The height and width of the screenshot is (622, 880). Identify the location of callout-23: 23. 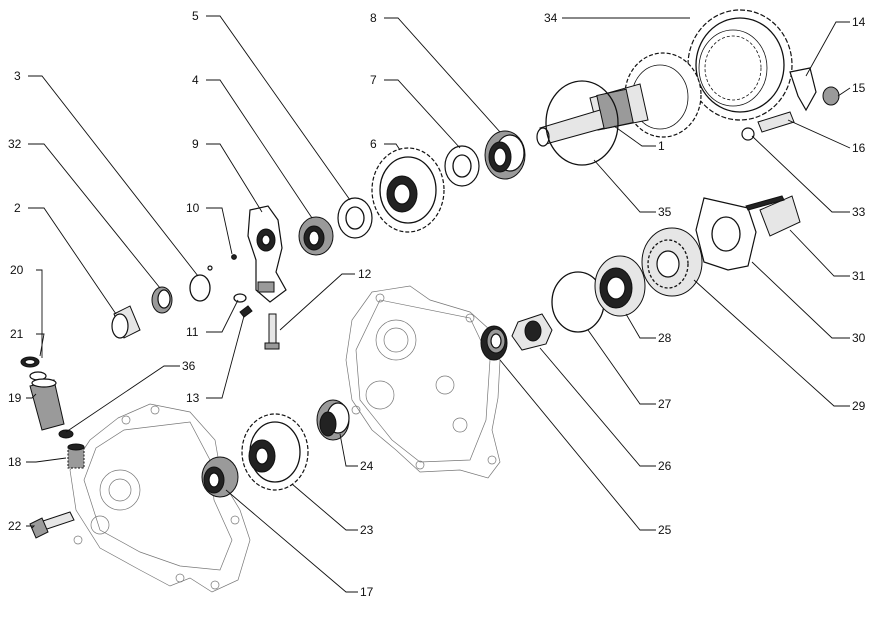
(367, 530).